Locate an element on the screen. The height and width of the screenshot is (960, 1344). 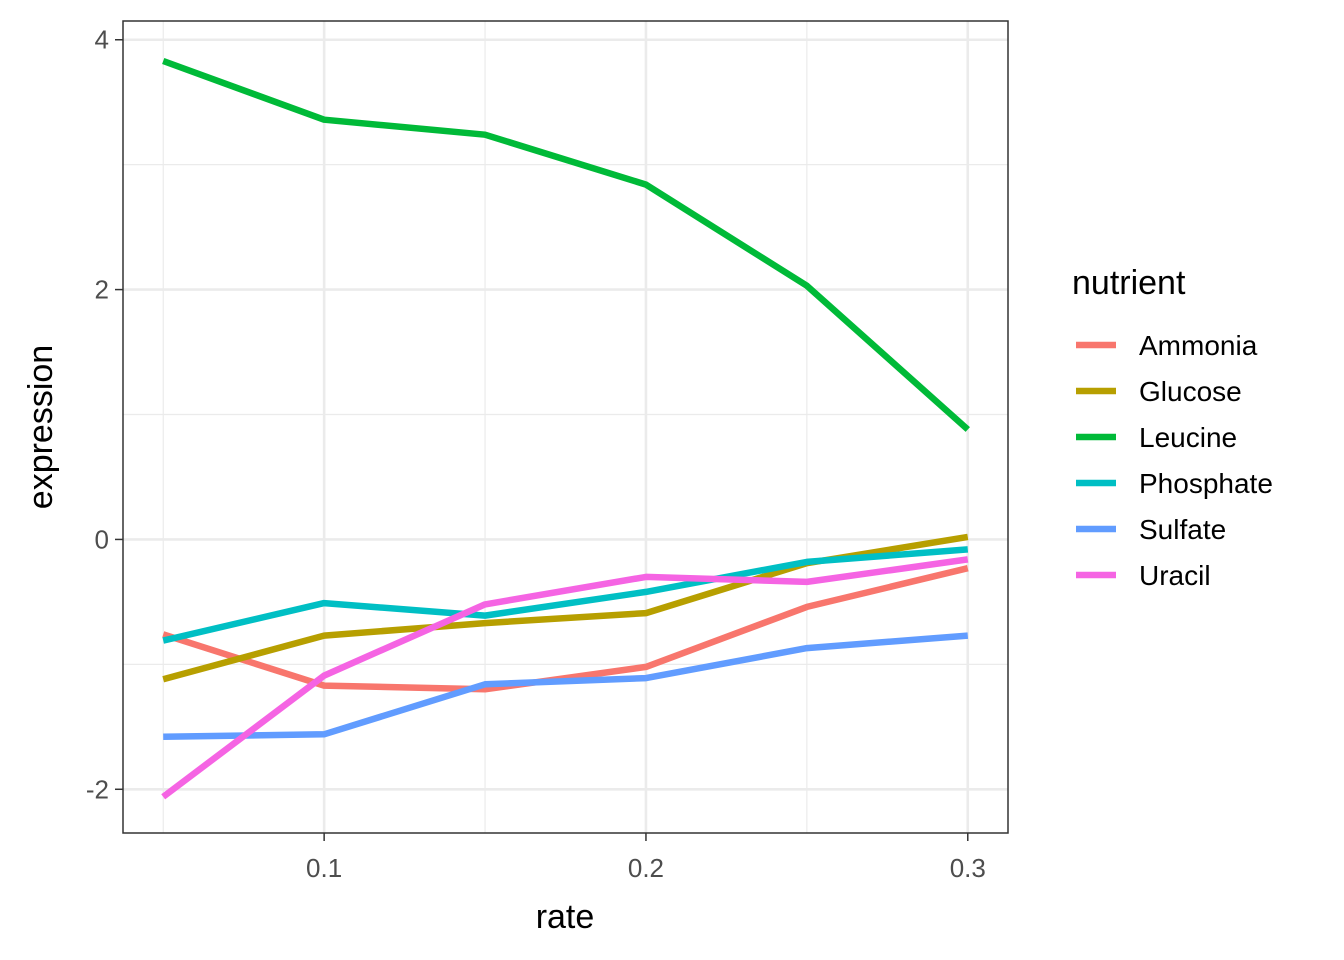
legend-title: nutrient is located at coordinates (1129, 283).